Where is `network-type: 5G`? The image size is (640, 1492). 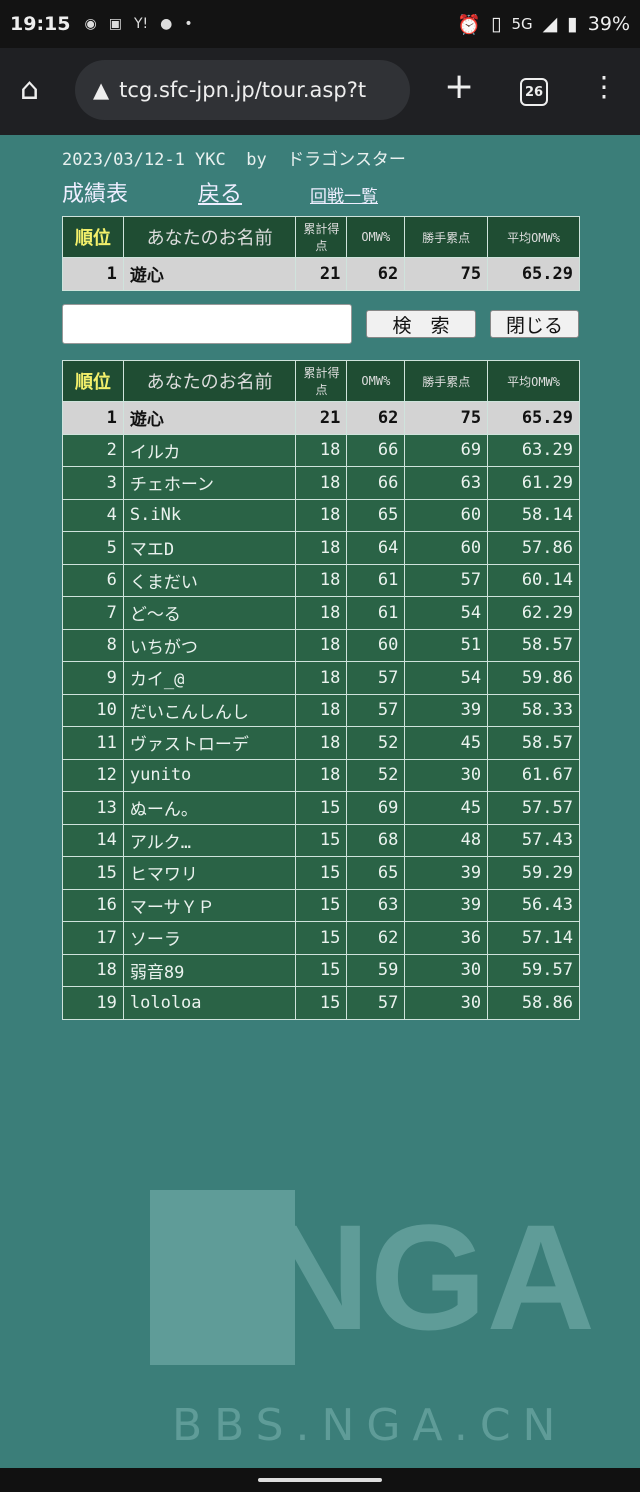 network-type: 5G is located at coordinates (522, 24).